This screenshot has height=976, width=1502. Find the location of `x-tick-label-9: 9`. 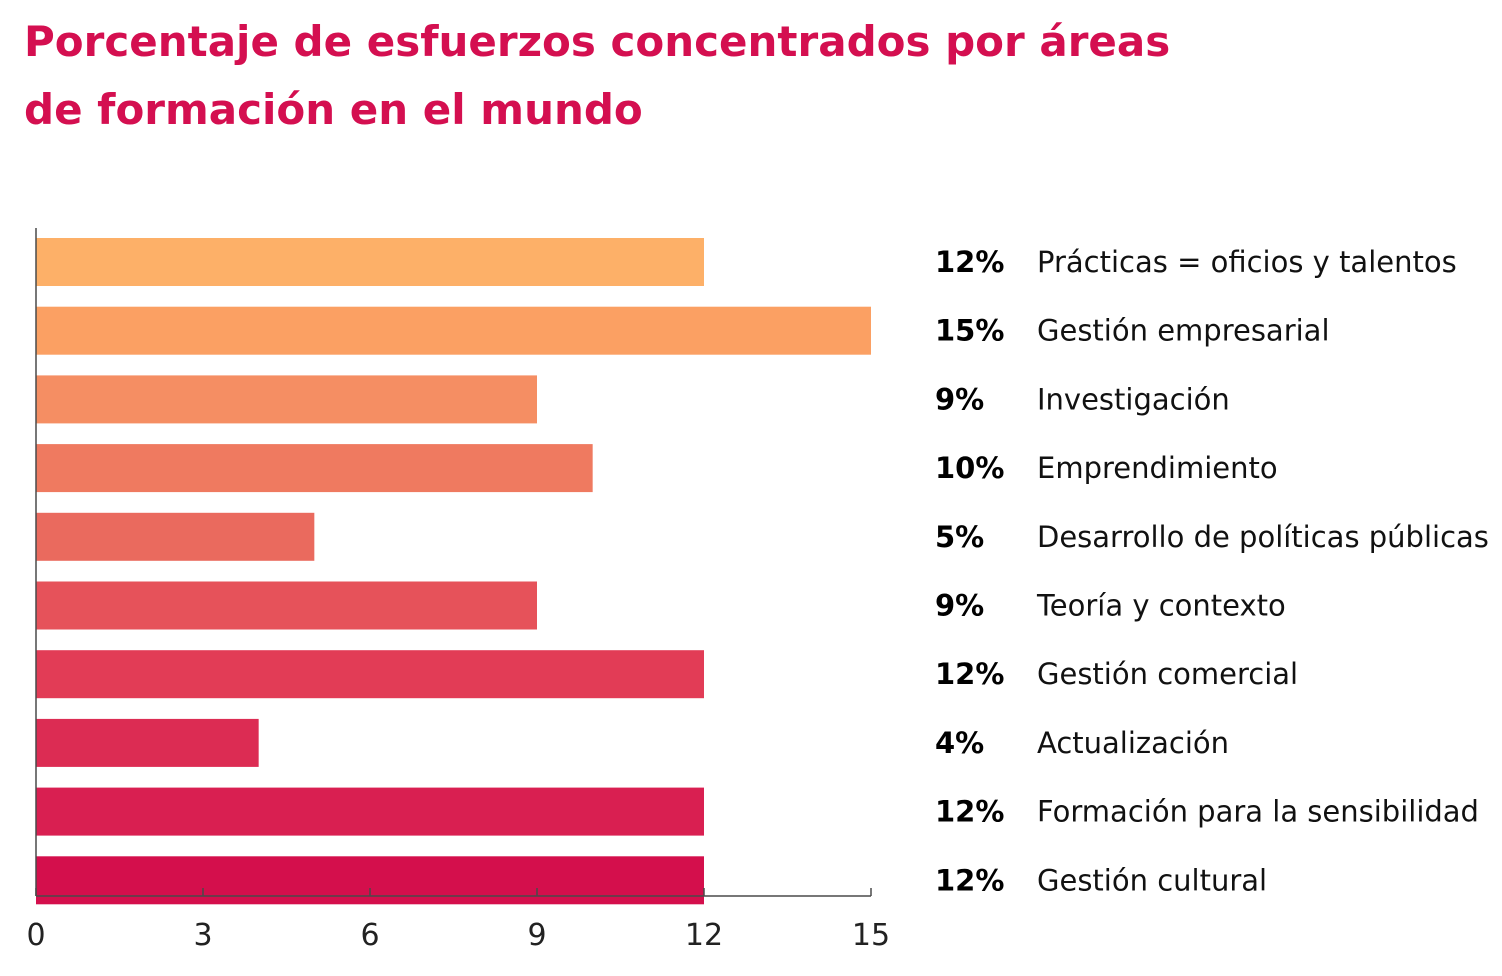

x-tick-label-9: 9 is located at coordinates (536, 935).